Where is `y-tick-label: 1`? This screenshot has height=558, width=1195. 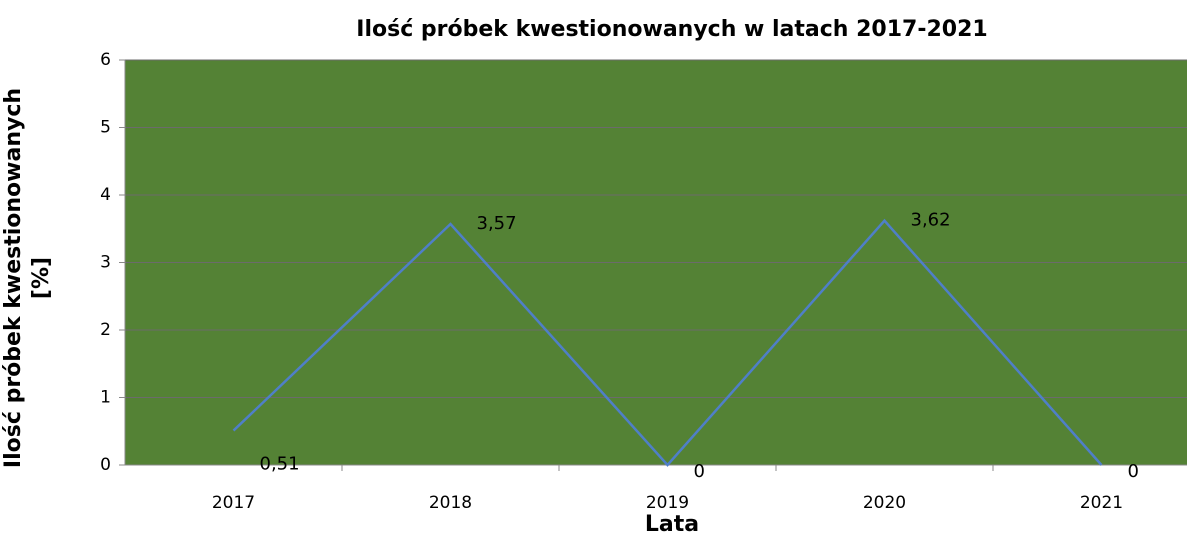
y-tick-label: 1 is located at coordinates (105, 398).